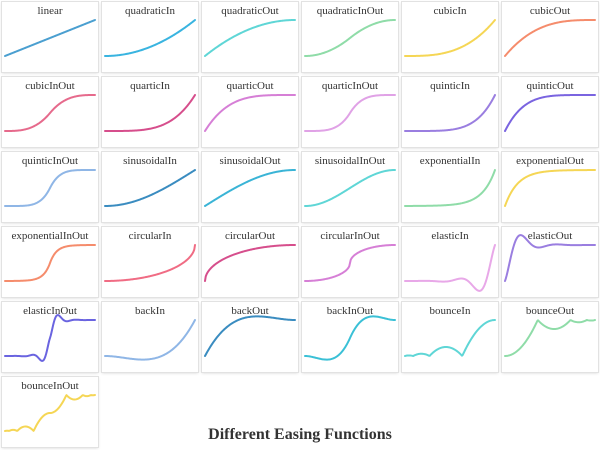 This screenshot has height=450, width=600. I want to click on easing-curve-cubicInOut, so click(50, 113).